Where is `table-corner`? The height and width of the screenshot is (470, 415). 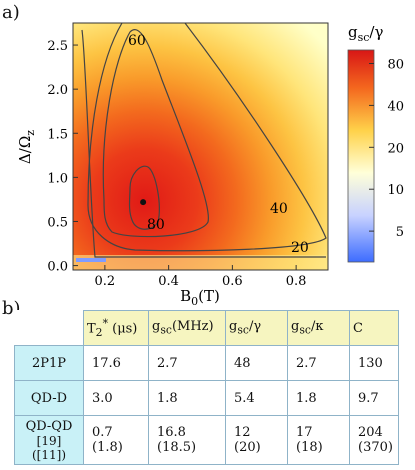 table-corner is located at coordinates (49, 328).